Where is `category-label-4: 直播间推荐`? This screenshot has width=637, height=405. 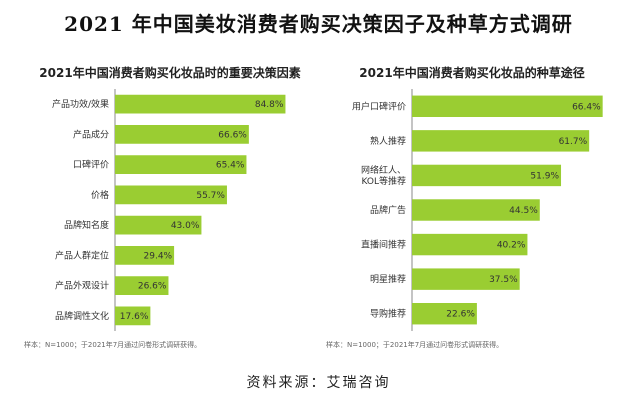 category-label-4: 直播间推荐 is located at coordinates (383, 245).